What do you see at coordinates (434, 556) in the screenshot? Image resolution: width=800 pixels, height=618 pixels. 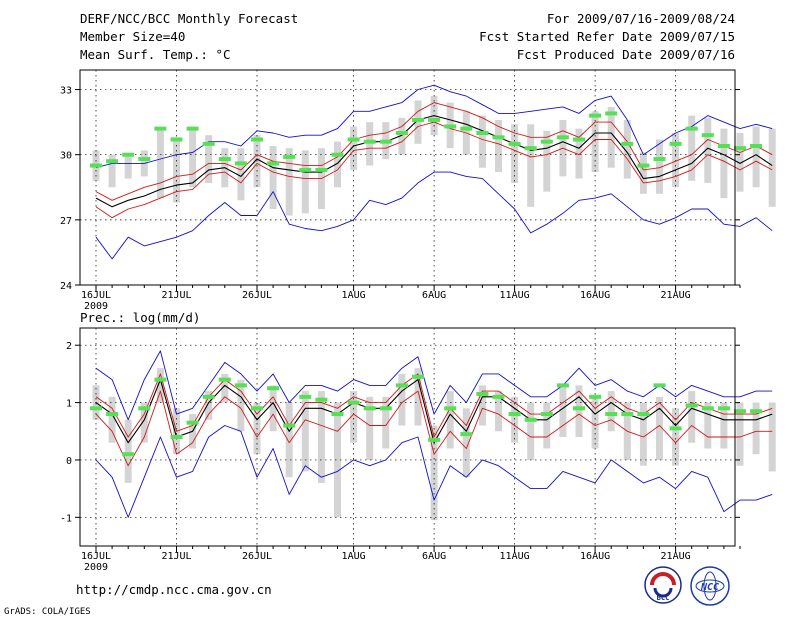 I see `prec-xtick-label: 6AUG` at bounding box center [434, 556].